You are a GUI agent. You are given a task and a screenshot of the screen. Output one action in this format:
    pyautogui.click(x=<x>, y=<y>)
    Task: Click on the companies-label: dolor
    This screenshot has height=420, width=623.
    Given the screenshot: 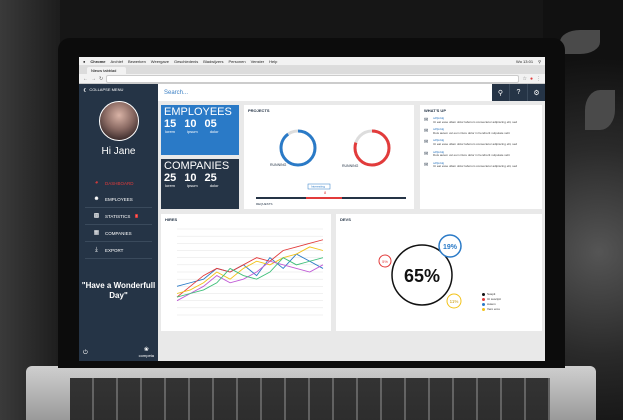 What is the action you would take?
    pyautogui.click(x=214, y=185)
    